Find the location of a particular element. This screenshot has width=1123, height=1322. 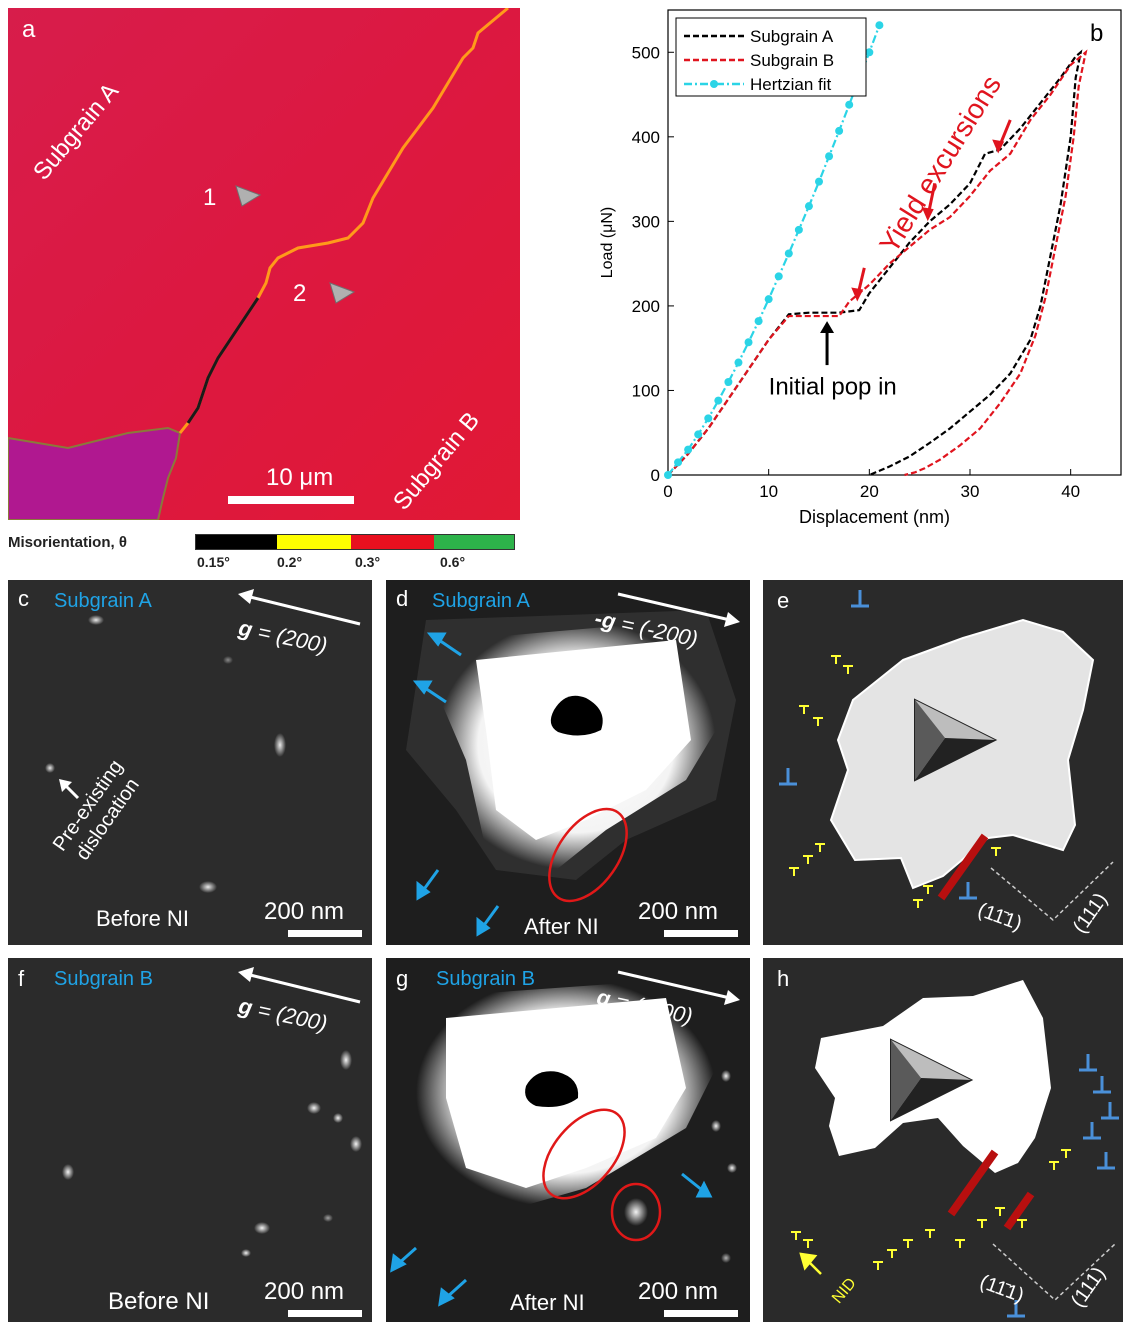

panel-e-label: e is located at coordinates (783, 600).